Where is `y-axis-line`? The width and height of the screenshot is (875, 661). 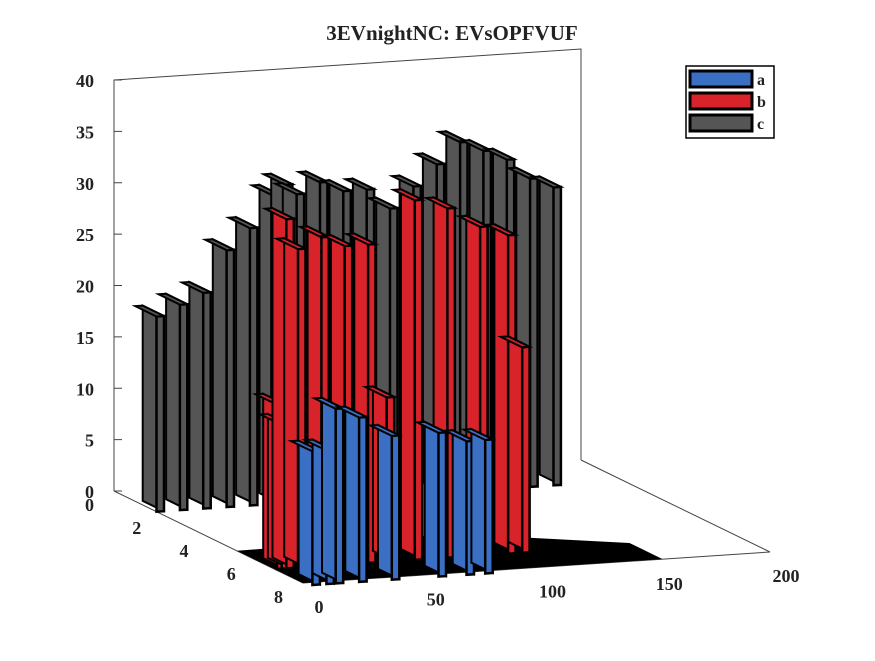
y-axis-line is located at coordinates (208, 537).